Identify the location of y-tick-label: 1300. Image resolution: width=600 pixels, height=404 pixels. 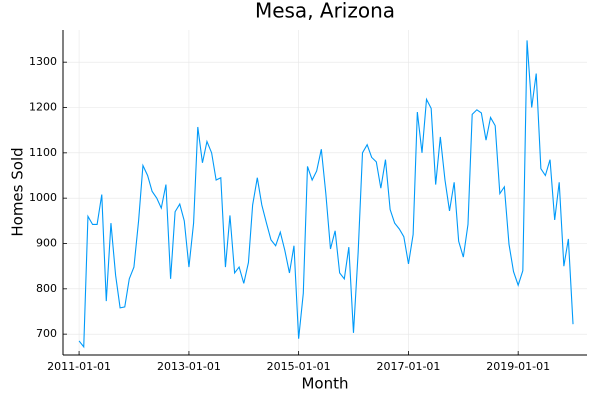
(43, 61).